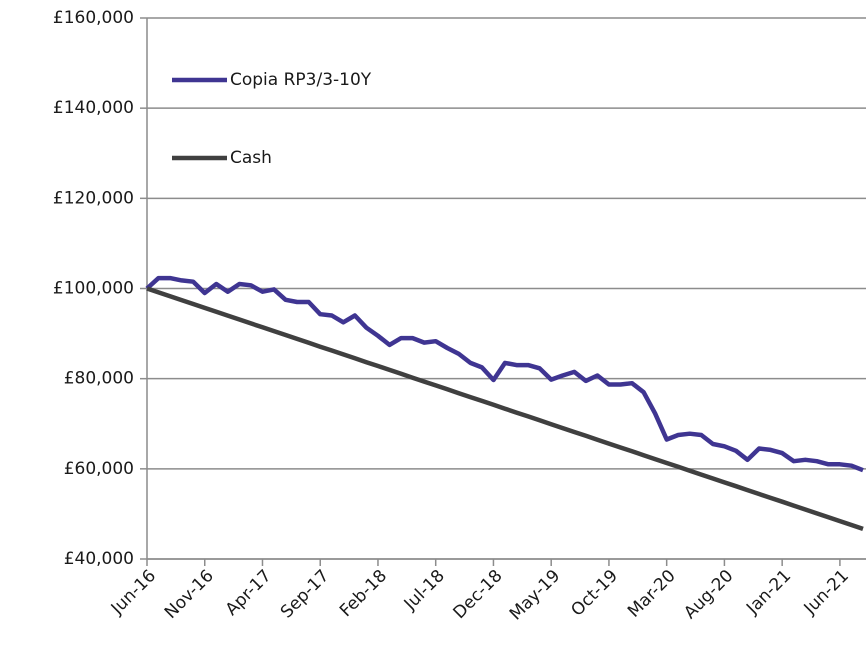 This screenshot has width=866, height=653. What do you see at coordinates (189, 594) in the screenshot?
I see `x-tick-label: Nov-16` at bounding box center [189, 594].